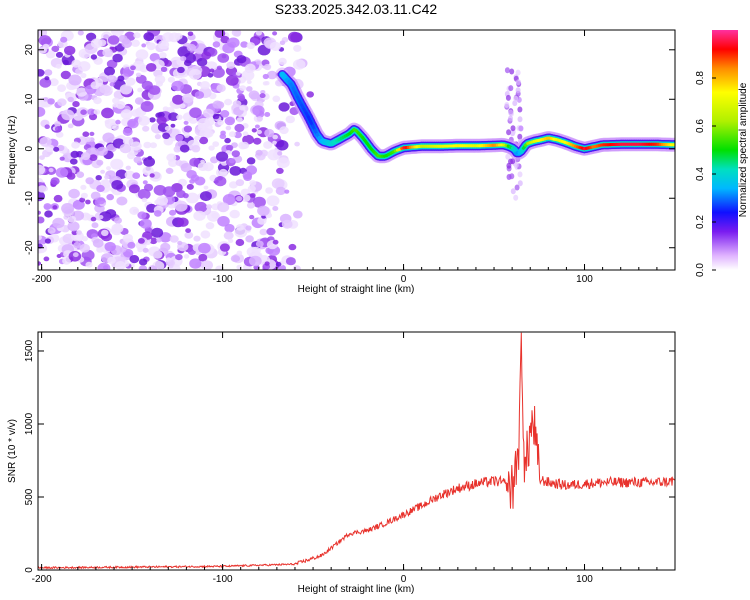 The image size is (750, 600). Describe the element at coordinates (475, 115) in the screenshot. I see `frequency-ridge` at that location.